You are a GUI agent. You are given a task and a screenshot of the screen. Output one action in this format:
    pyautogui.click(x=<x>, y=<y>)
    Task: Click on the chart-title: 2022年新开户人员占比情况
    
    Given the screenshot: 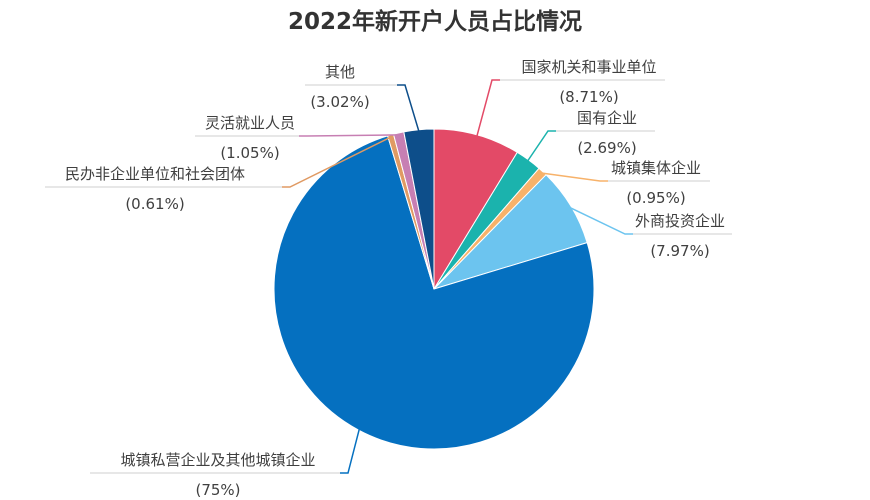 What is the action you would take?
    pyautogui.click(x=434, y=22)
    